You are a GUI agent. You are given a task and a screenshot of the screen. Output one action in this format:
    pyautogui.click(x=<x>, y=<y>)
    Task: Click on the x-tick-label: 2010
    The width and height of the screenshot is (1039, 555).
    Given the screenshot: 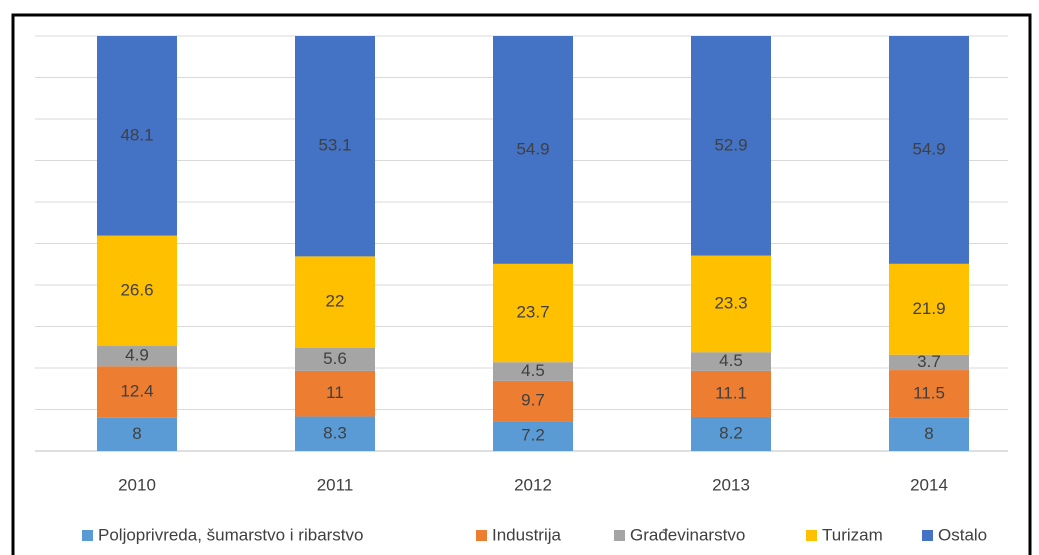 What is the action you would take?
    pyautogui.click(x=137, y=484)
    